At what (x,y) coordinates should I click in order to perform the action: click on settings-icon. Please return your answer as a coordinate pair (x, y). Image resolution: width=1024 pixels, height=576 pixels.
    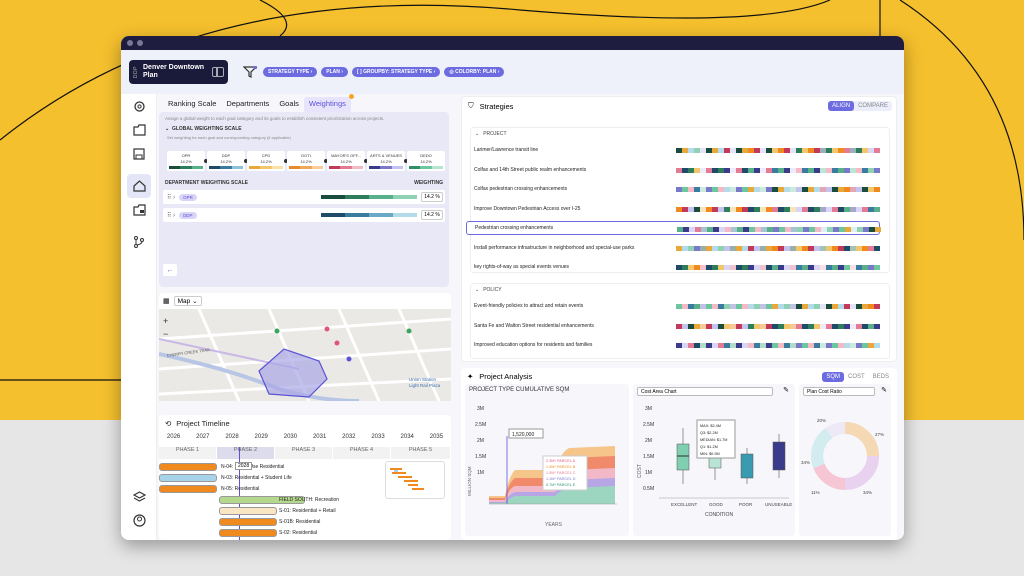
    Looking at the image, I should click on (139, 106).